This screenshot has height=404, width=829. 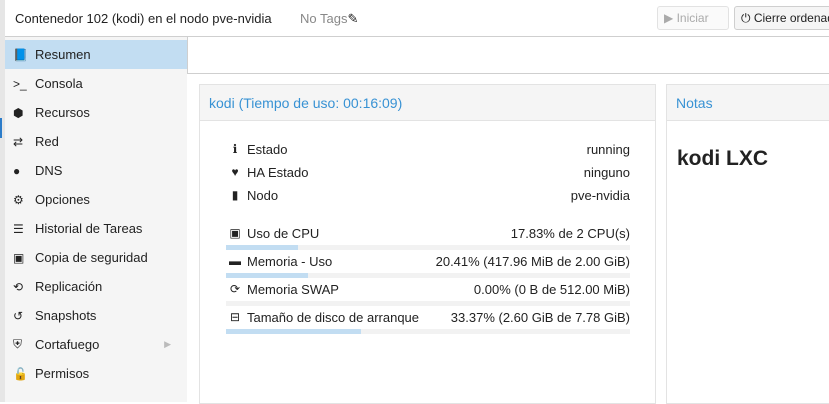 What do you see at coordinates (429, 236) in the screenshot?
I see `usage-row: ▣ Uso de CPU 17.83% de 2 CPU(s)` at bounding box center [429, 236].